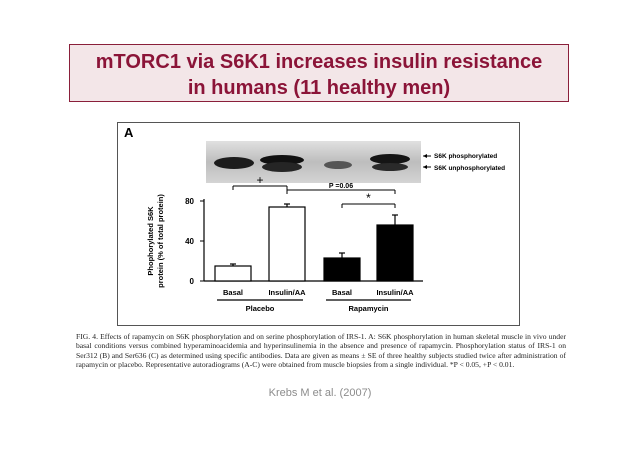 This screenshot has height=452, width=640. What do you see at coordinates (368, 308) in the screenshot?
I see `group-label: Rapamycin` at bounding box center [368, 308].